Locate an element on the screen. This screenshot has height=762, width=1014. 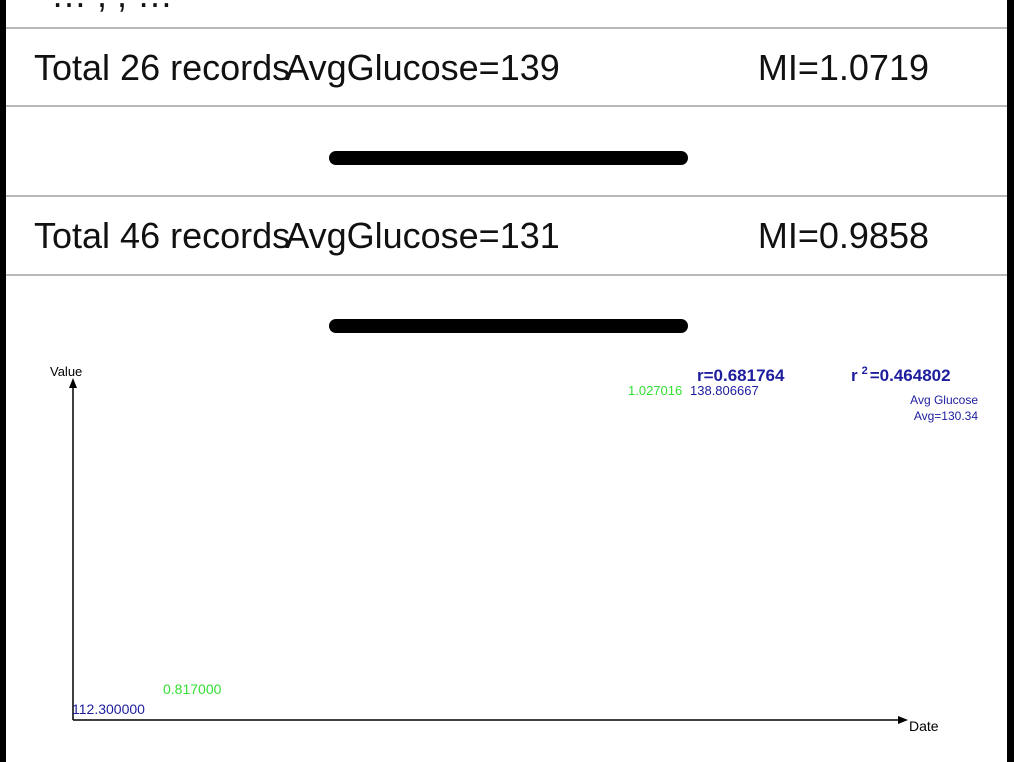
mi-min-label: 0.817000 is located at coordinates (192, 689).